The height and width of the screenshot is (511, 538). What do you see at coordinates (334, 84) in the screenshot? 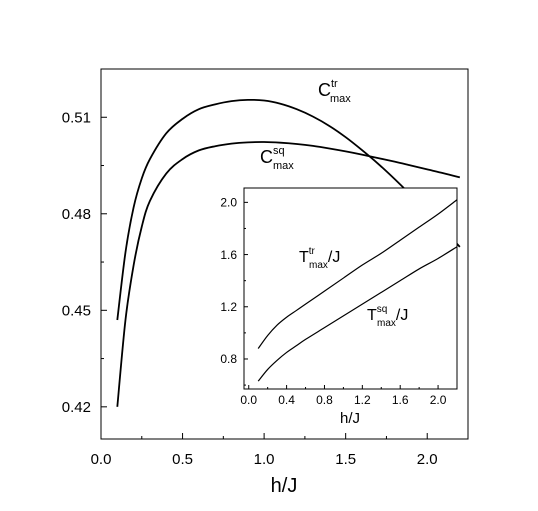
I see `series-label-c-tr-sup: tr` at bounding box center [334, 84].